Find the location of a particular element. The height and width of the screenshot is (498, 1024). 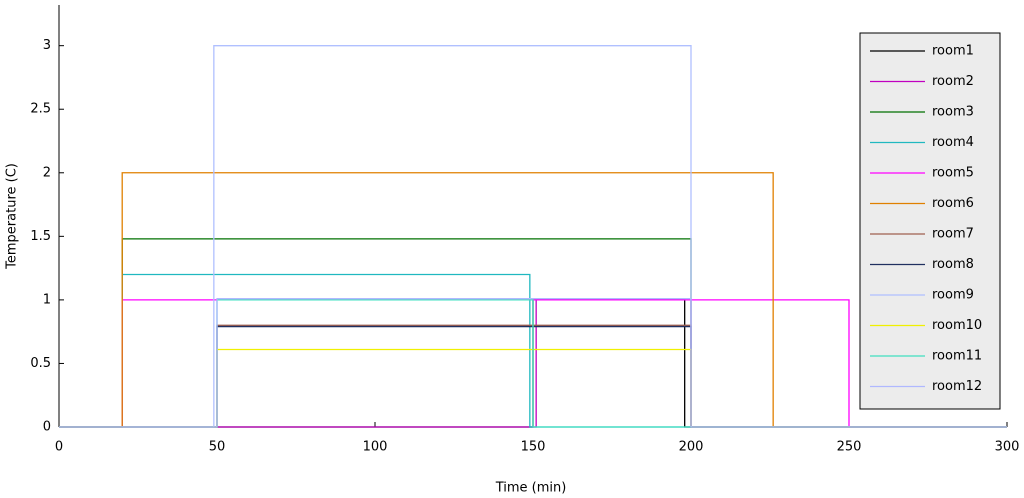

legend-label: room6 is located at coordinates (953, 203).